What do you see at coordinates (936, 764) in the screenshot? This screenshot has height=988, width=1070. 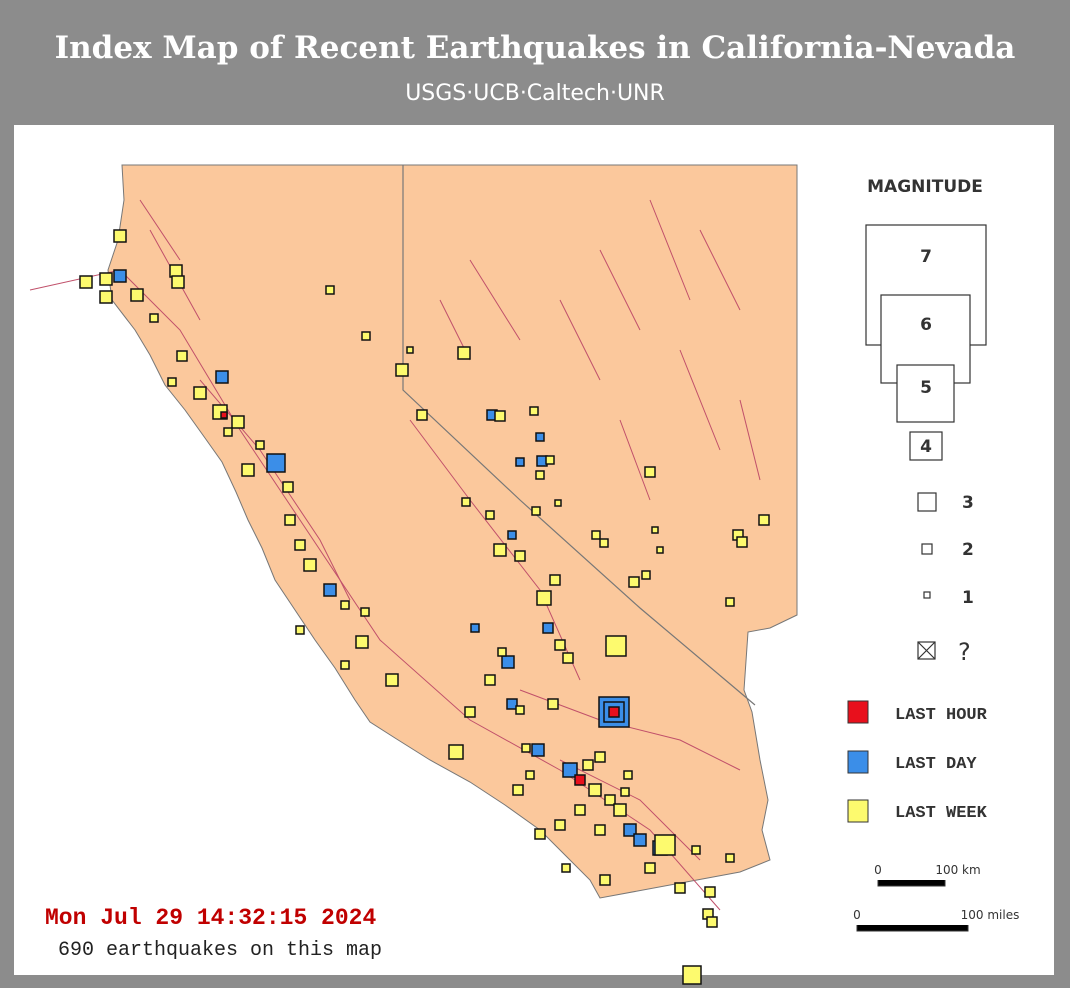 I see `legend-label: LAST DAY` at bounding box center [936, 764].